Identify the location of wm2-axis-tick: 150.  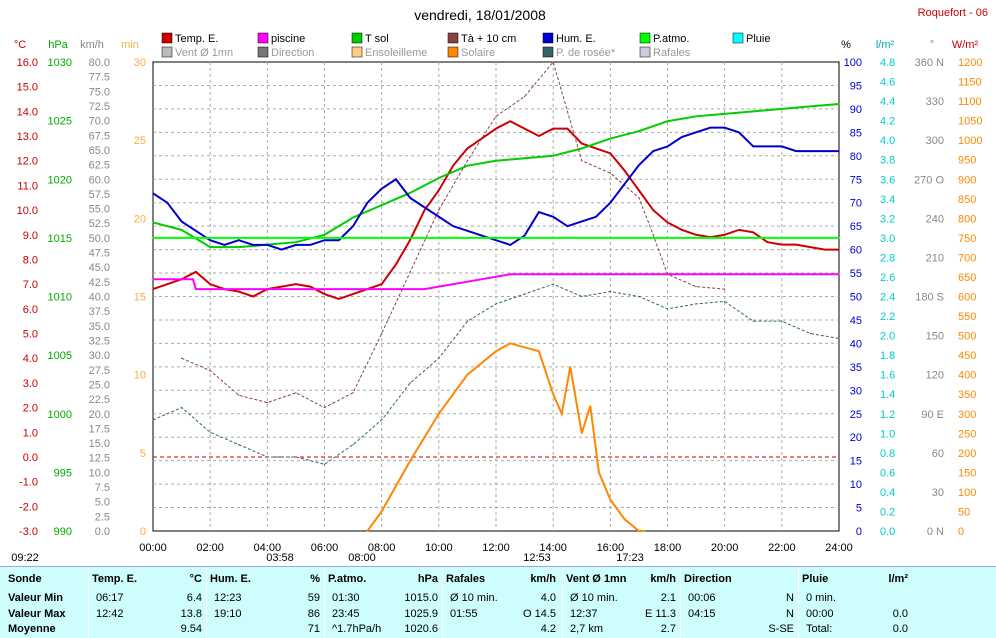
(967, 473).